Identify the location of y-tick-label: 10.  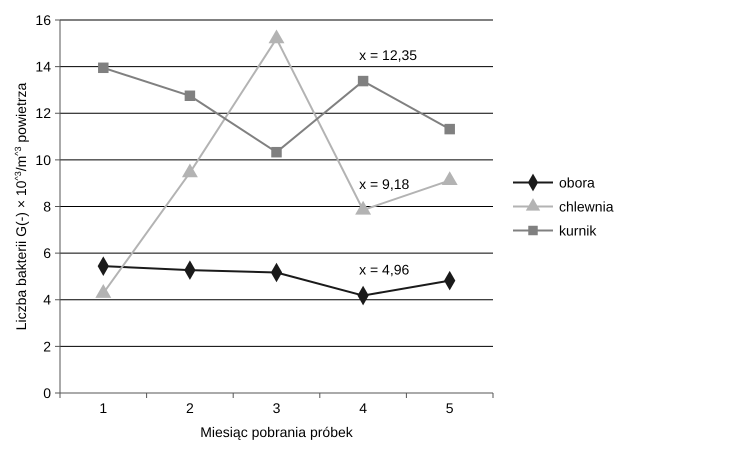
(43, 160).